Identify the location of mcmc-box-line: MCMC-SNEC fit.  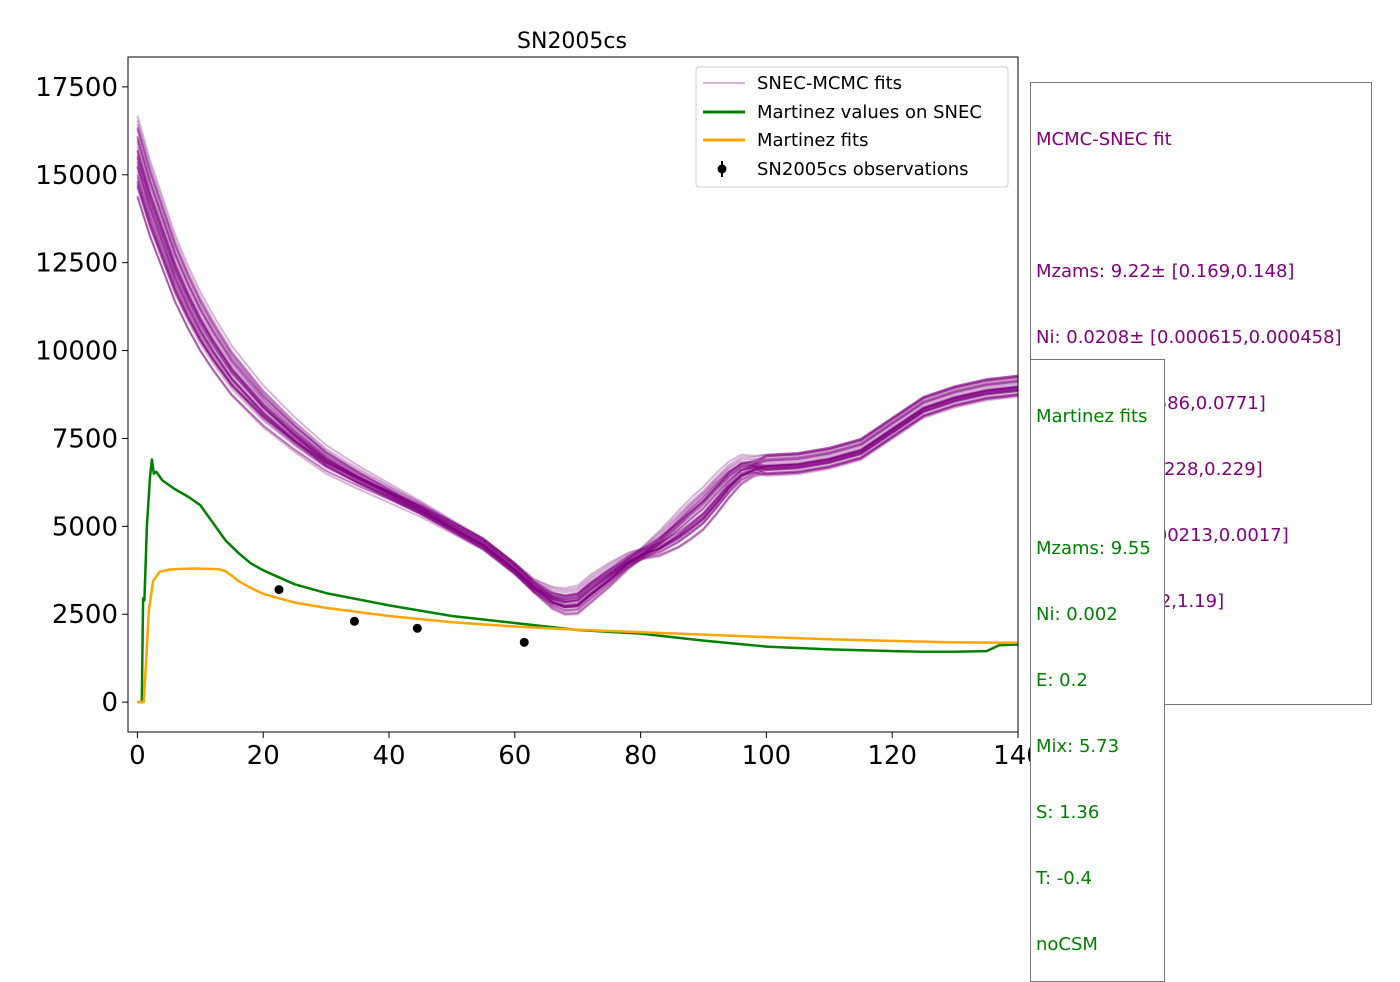
(1104, 139).